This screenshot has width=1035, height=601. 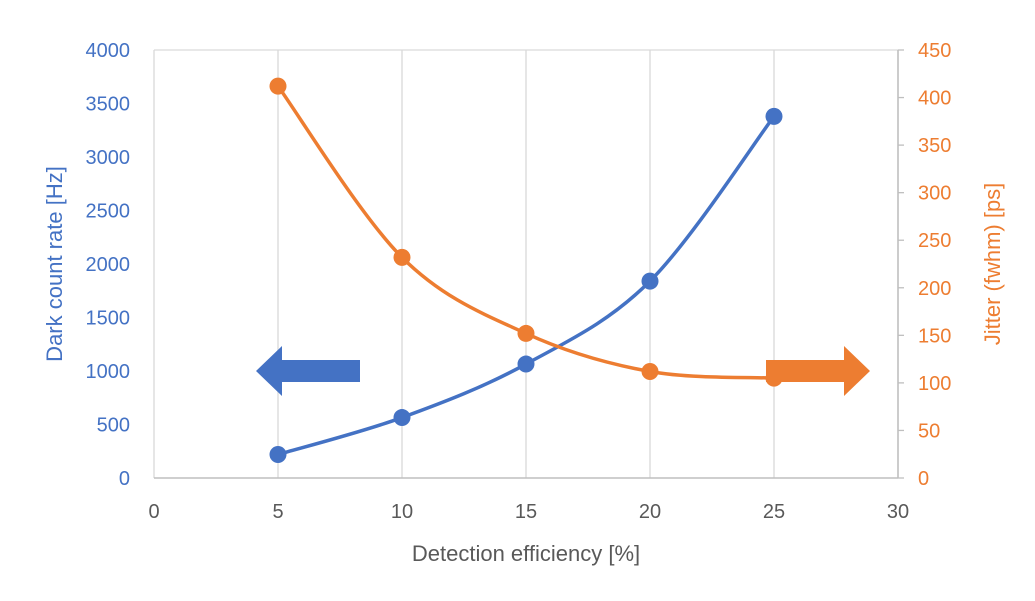 What do you see at coordinates (934, 336) in the screenshot?
I see `right-y-tick-label: 150` at bounding box center [934, 336].